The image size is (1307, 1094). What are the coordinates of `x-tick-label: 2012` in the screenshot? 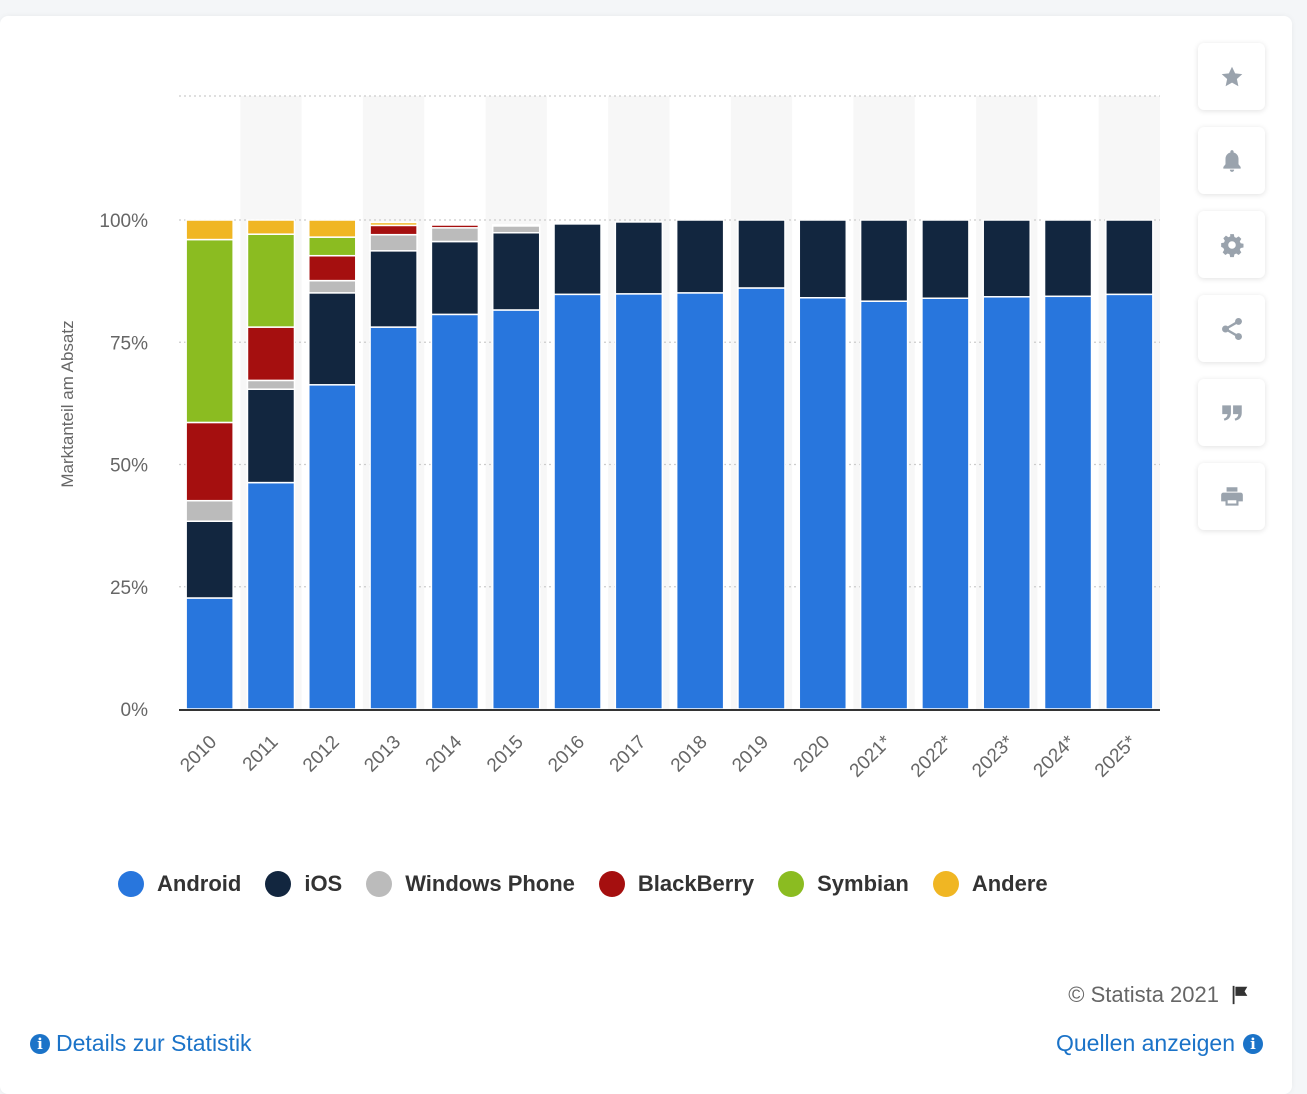 It's located at (321, 754).